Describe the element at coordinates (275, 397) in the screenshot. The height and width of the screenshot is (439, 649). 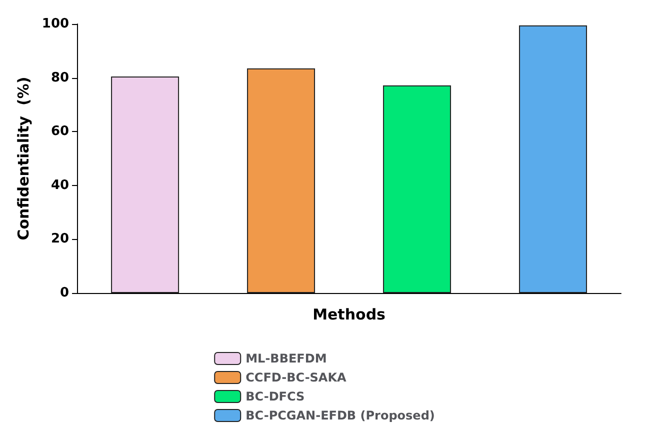
I see `legend-label: BC-DFCS` at that location.